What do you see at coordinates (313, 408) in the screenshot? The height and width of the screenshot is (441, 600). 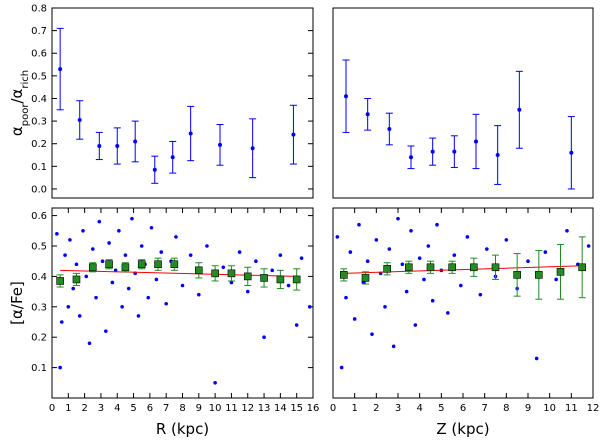 I see `x-tick-label: 16` at bounding box center [313, 408].